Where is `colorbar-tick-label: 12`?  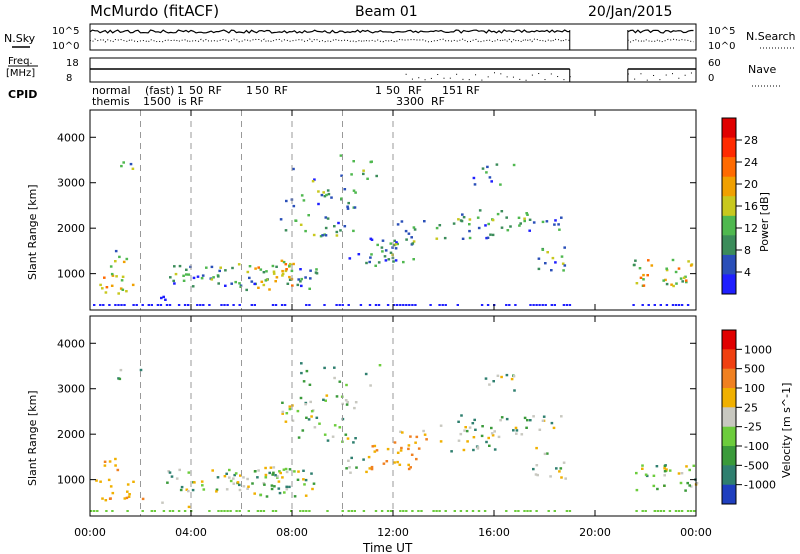
colorbar-tick-label: 12 is located at coordinates (751, 228).